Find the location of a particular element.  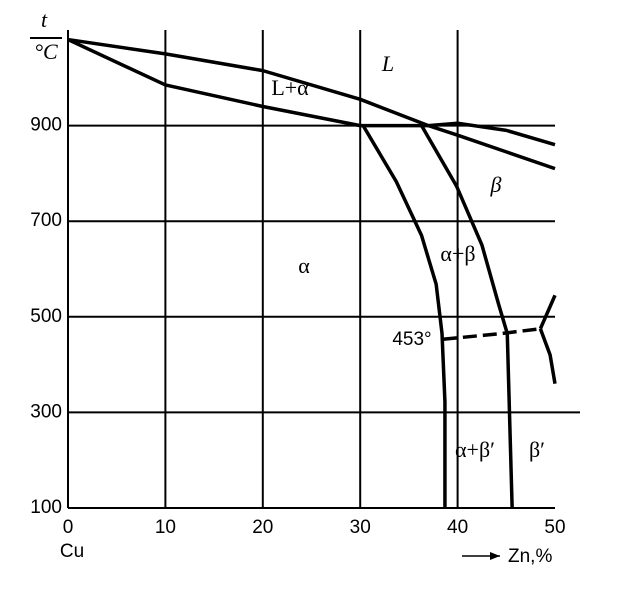

region-label: β′ is located at coordinates (537, 449).